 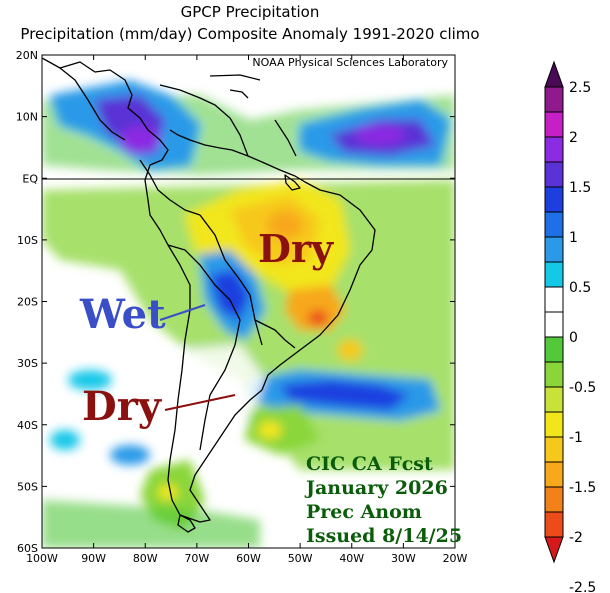 What do you see at coordinates (576, 438) in the screenshot?
I see `colorbar-label: -1` at bounding box center [576, 438].